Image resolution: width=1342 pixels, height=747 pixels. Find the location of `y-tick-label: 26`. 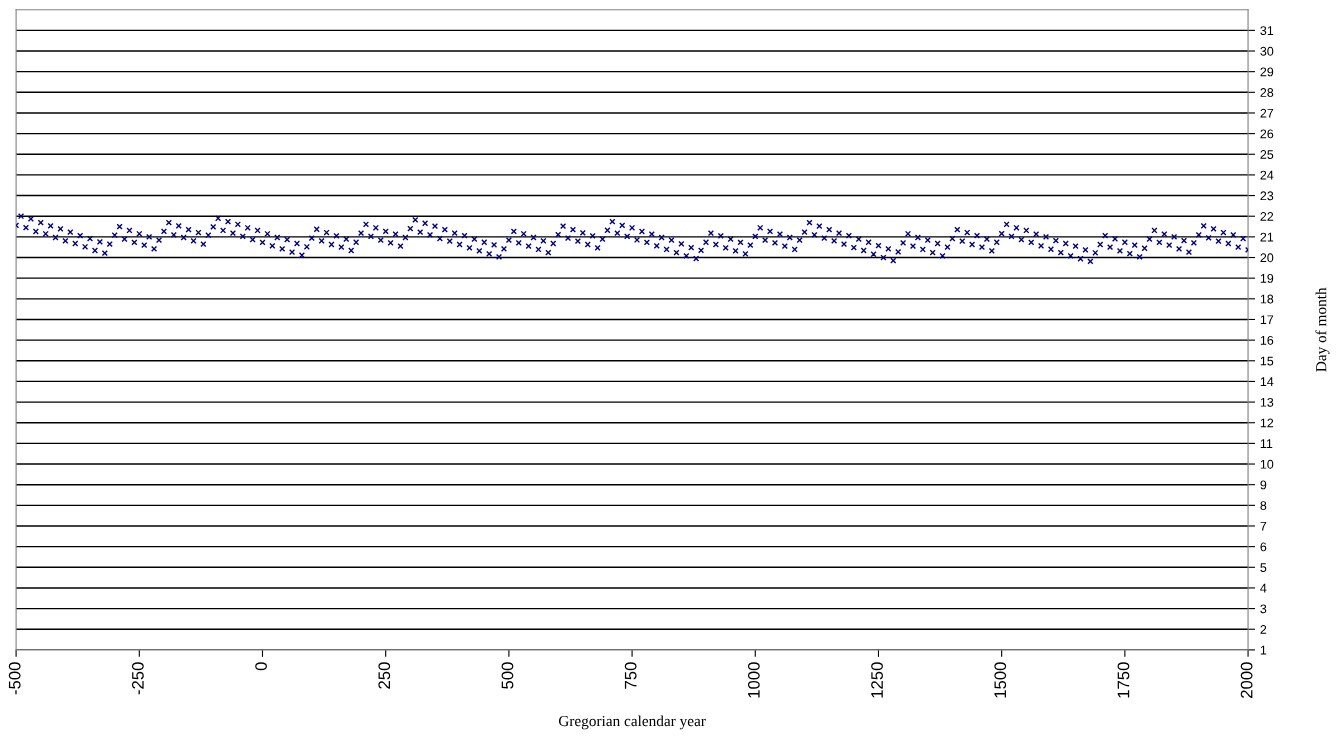

y-tick-label: 26 is located at coordinates (1267, 134).